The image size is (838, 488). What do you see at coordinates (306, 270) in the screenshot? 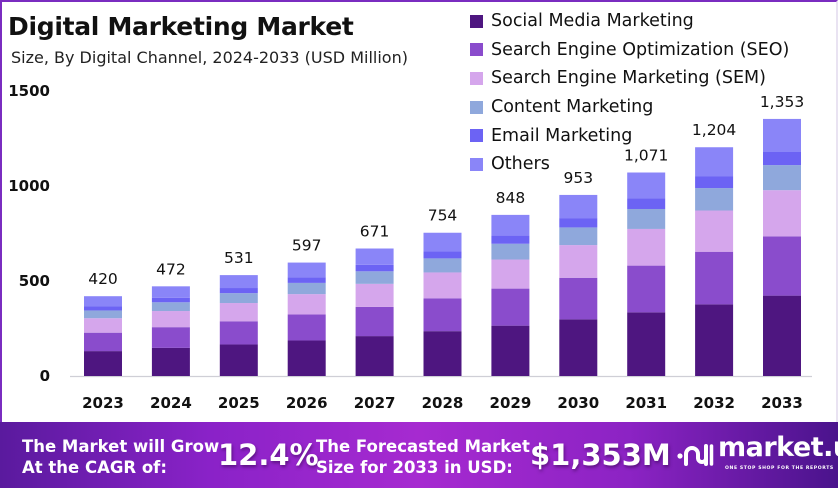
I see `bar-segment-others-2026` at bounding box center [306, 270].